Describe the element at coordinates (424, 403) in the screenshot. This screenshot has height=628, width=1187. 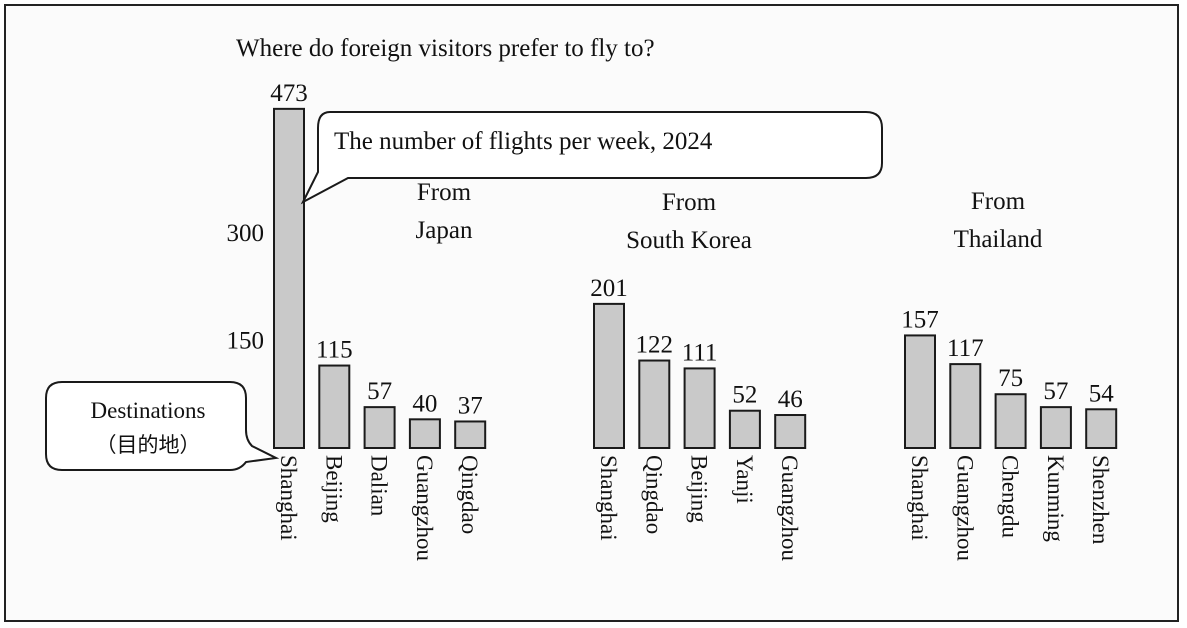
I see `data-label: 40` at that location.